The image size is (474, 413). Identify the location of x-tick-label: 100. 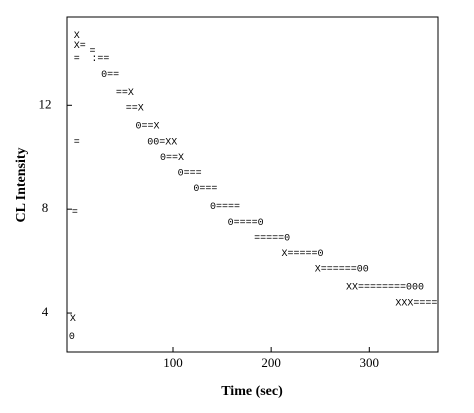
(173, 362).